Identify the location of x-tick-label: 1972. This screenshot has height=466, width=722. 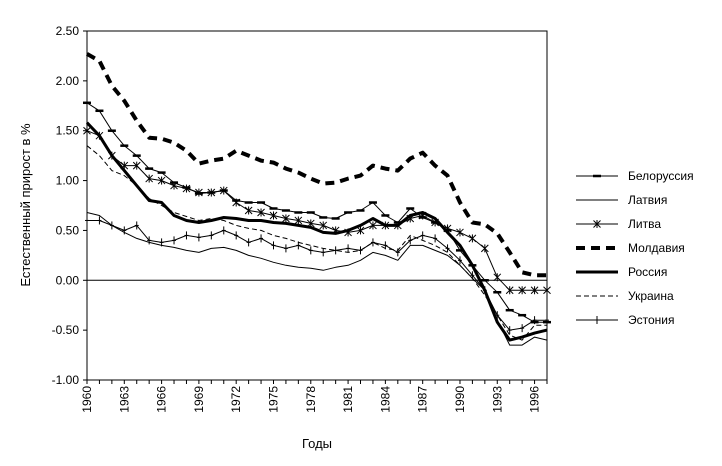
(236, 399).